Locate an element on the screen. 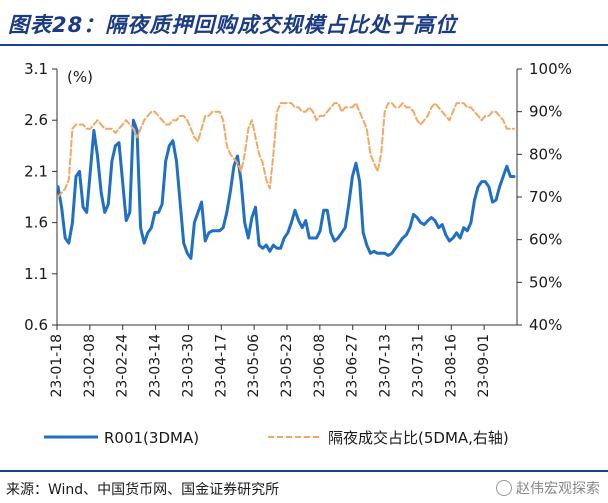 Image resolution: width=608 pixels, height=503 pixels. chart-title: 图表28：隔夜质押回购成交规模占比处于高位 is located at coordinates (233, 25).